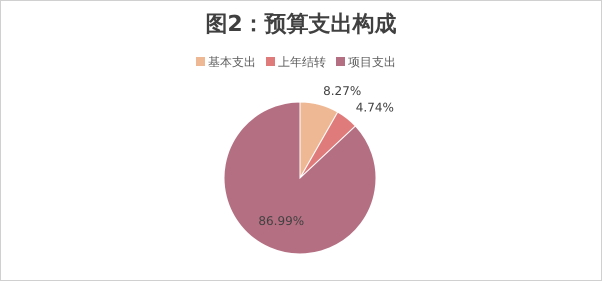  I want to click on legend-label: 基本支出, so click(232, 62).